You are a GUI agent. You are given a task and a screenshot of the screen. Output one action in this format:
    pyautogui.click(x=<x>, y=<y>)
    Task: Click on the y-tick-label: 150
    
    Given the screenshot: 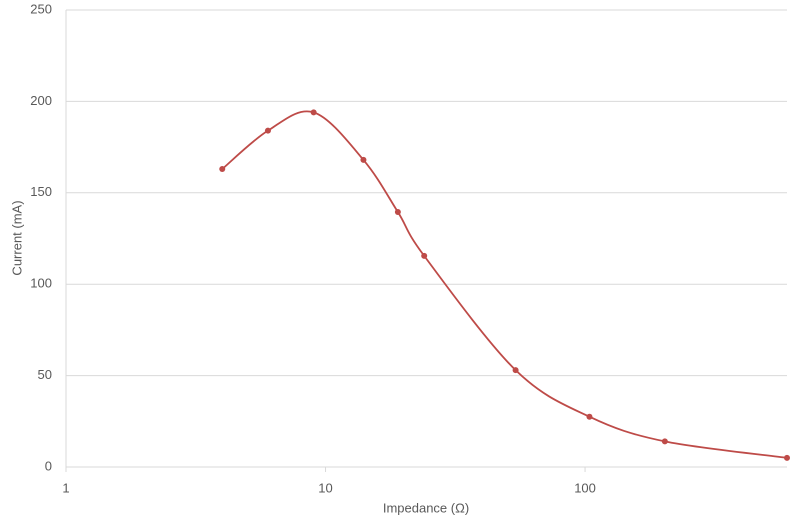 What is the action you would take?
    pyautogui.click(x=41, y=191)
    